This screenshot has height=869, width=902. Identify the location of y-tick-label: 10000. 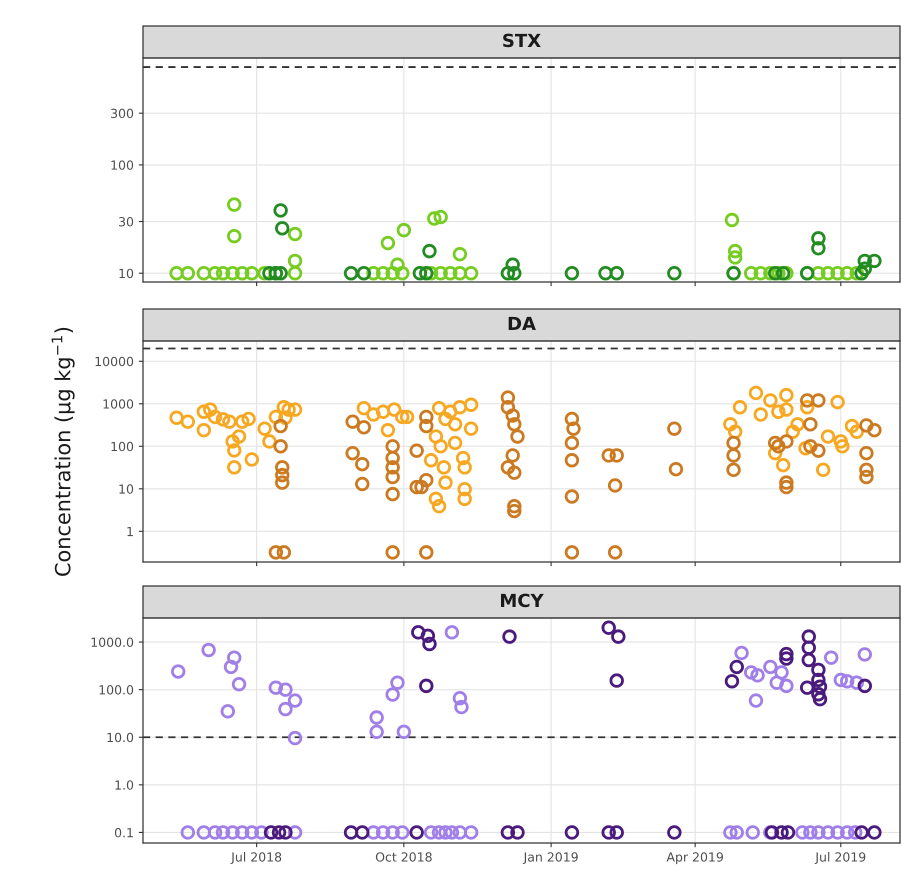
(115, 361).